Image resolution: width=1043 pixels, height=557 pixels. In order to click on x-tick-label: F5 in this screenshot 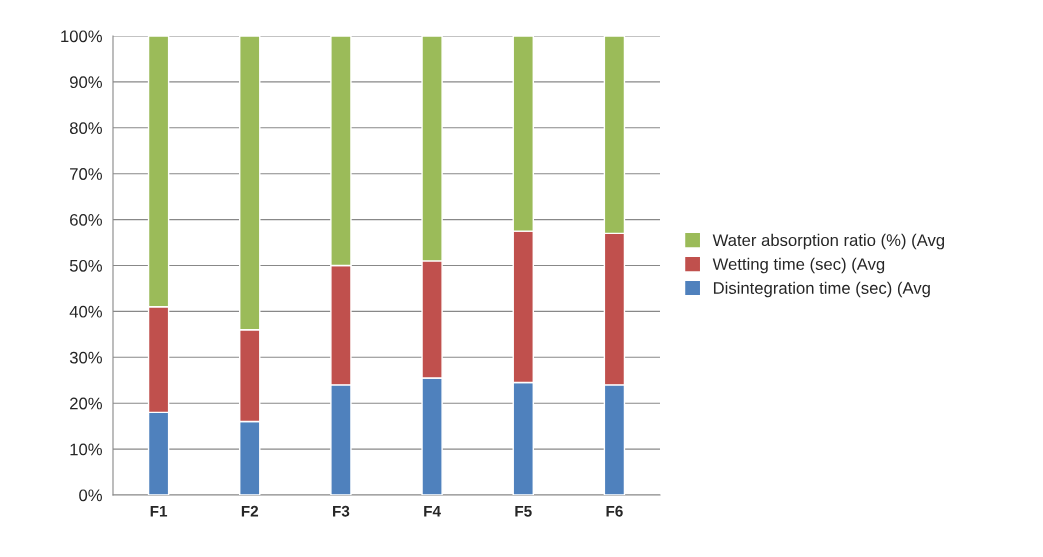, I will do `click(523, 511)`.